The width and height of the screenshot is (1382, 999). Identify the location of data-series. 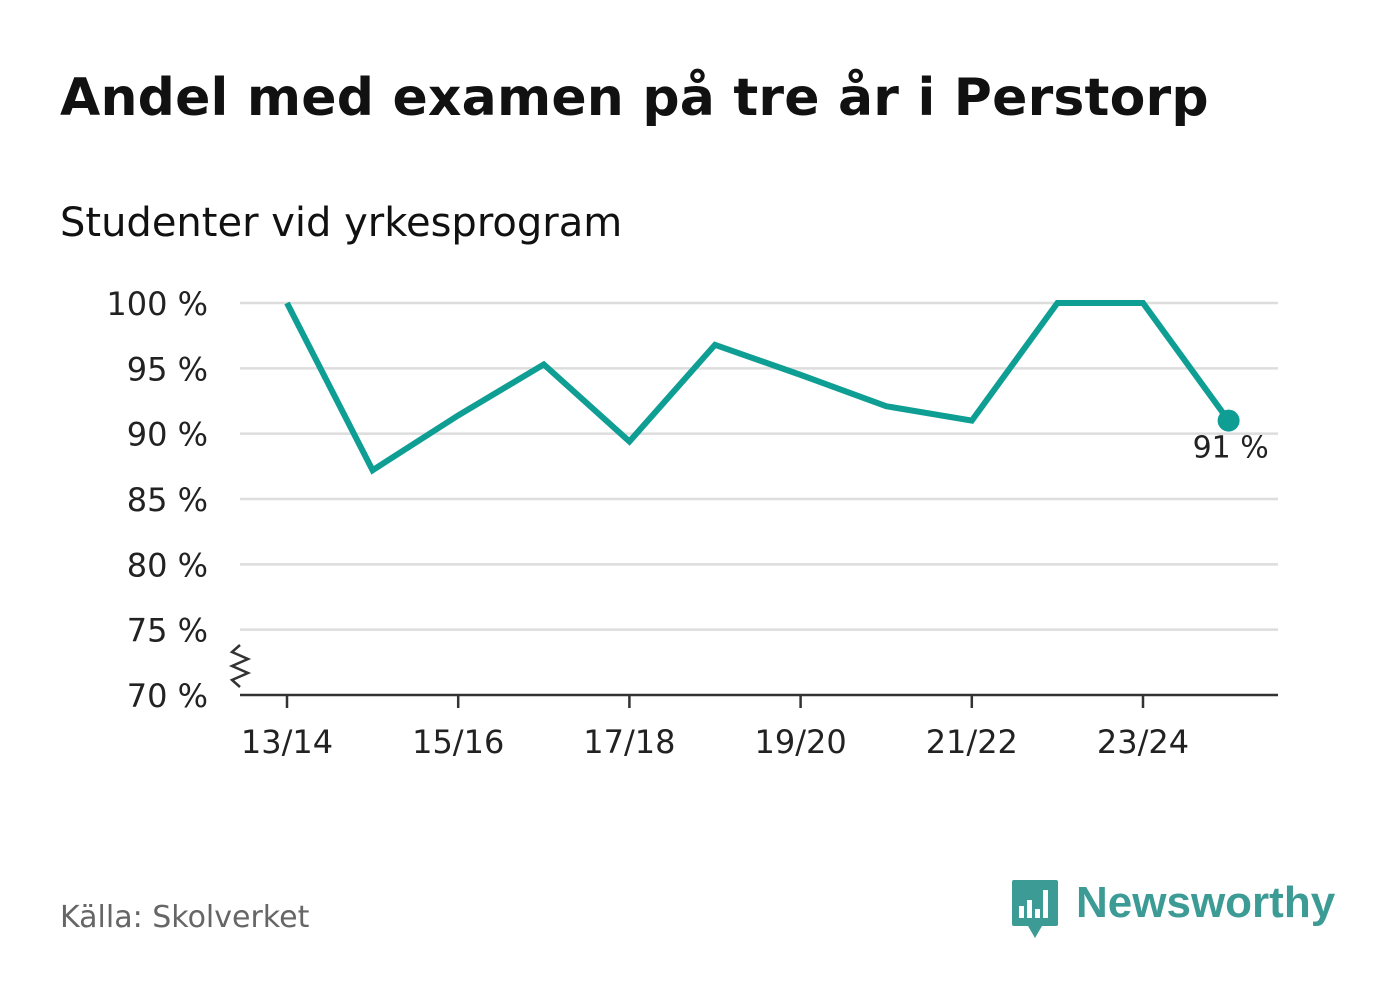
(762, 387).